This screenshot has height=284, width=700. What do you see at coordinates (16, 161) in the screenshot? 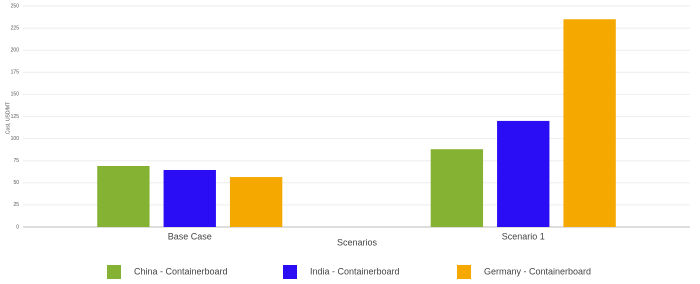
I see `y-tick-label: 75` at bounding box center [16, 161].